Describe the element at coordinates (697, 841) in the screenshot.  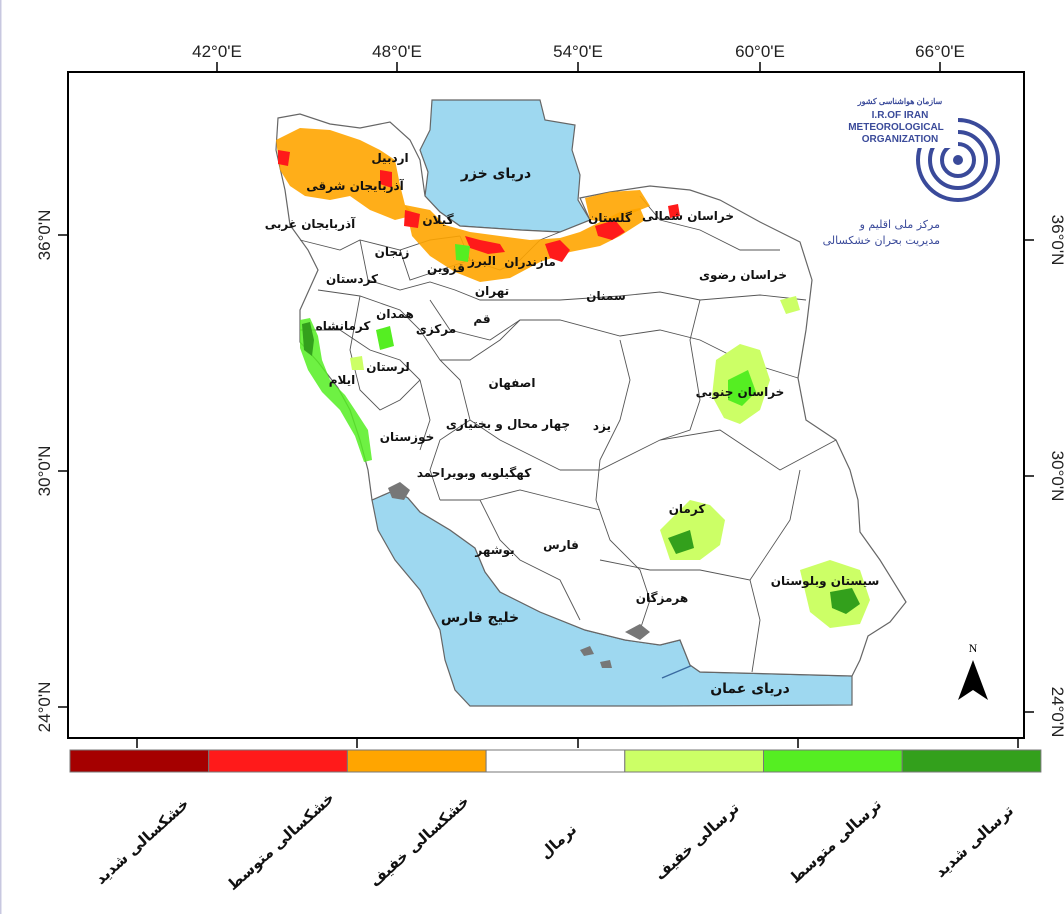
I see `legend-label-4: ترسالی خفیف` at that location.